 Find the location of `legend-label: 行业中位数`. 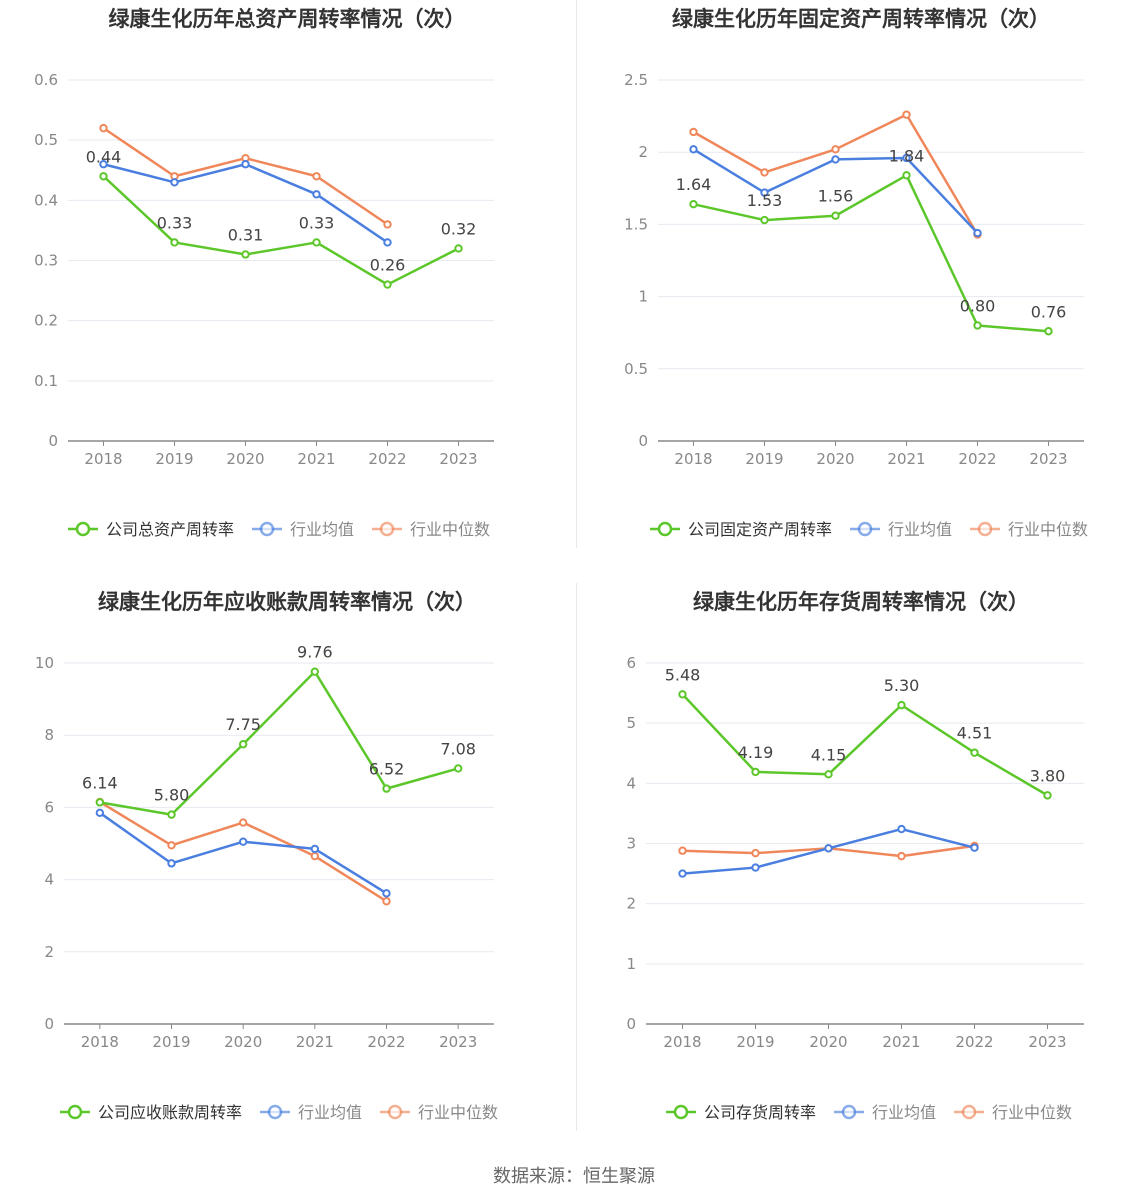

legend-label: 行业中位数 is located at coordinates (1048, 529).